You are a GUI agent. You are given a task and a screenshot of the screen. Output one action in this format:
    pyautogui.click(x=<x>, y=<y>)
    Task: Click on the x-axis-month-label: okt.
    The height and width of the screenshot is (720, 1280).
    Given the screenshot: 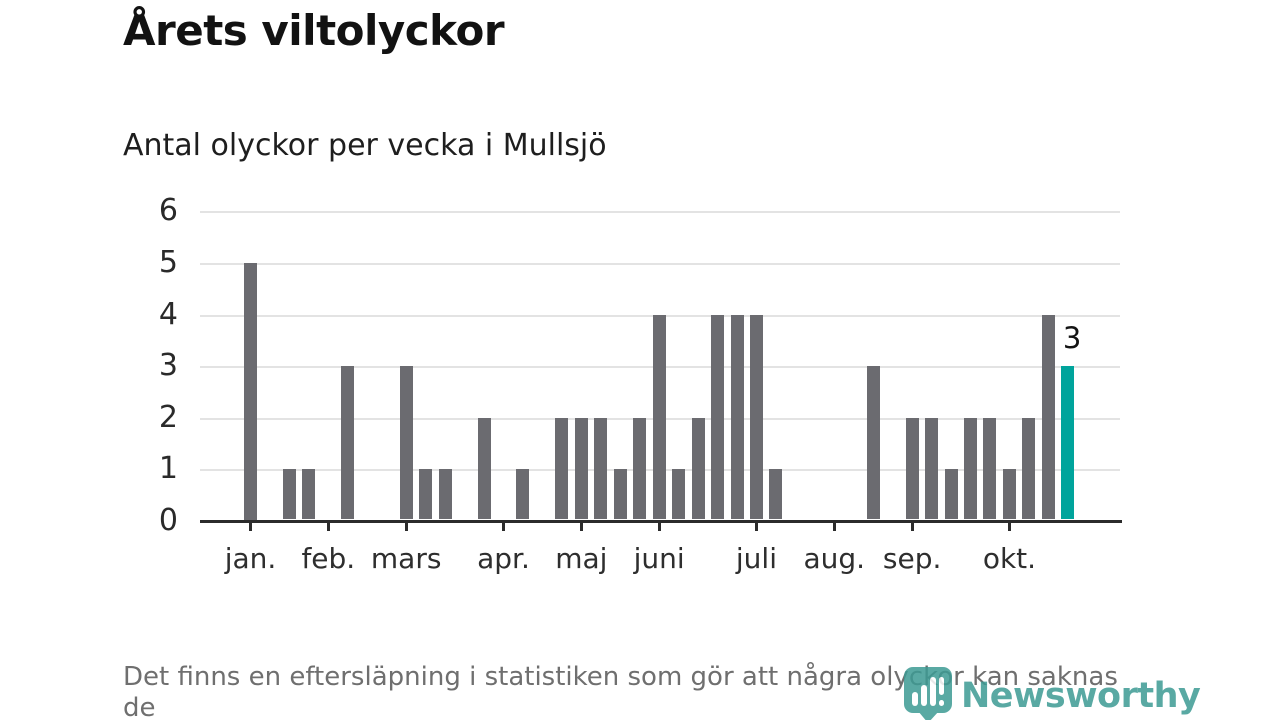 What is the action you would take?
    pyautogui.click(x=1009, y=558)
    